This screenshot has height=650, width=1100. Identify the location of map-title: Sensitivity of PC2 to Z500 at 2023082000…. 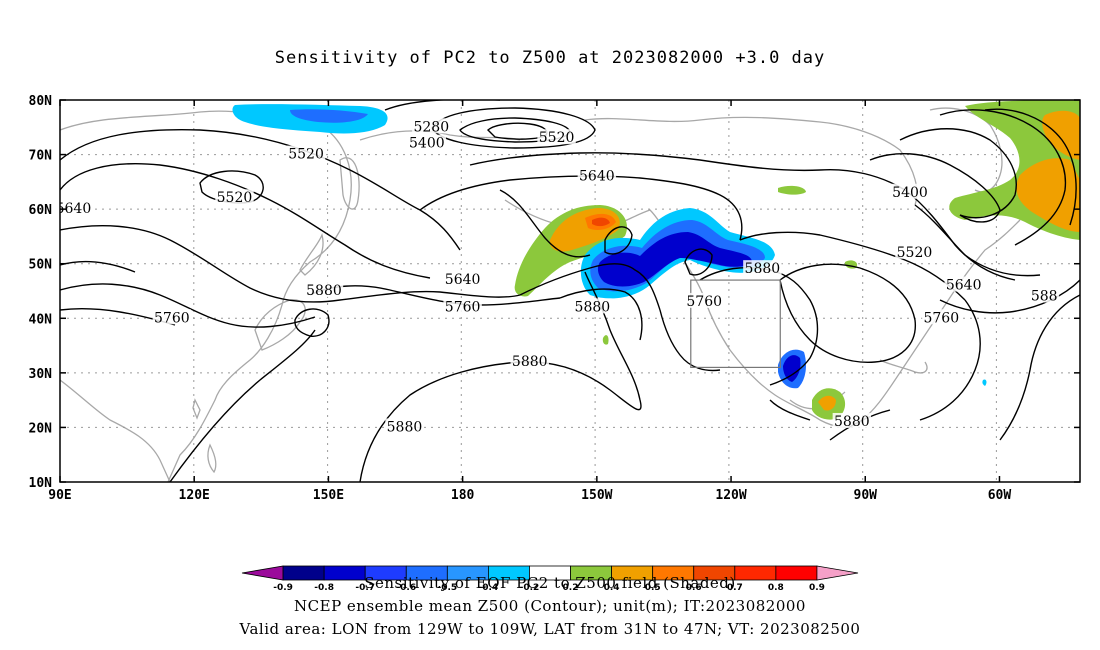
(550, 58).